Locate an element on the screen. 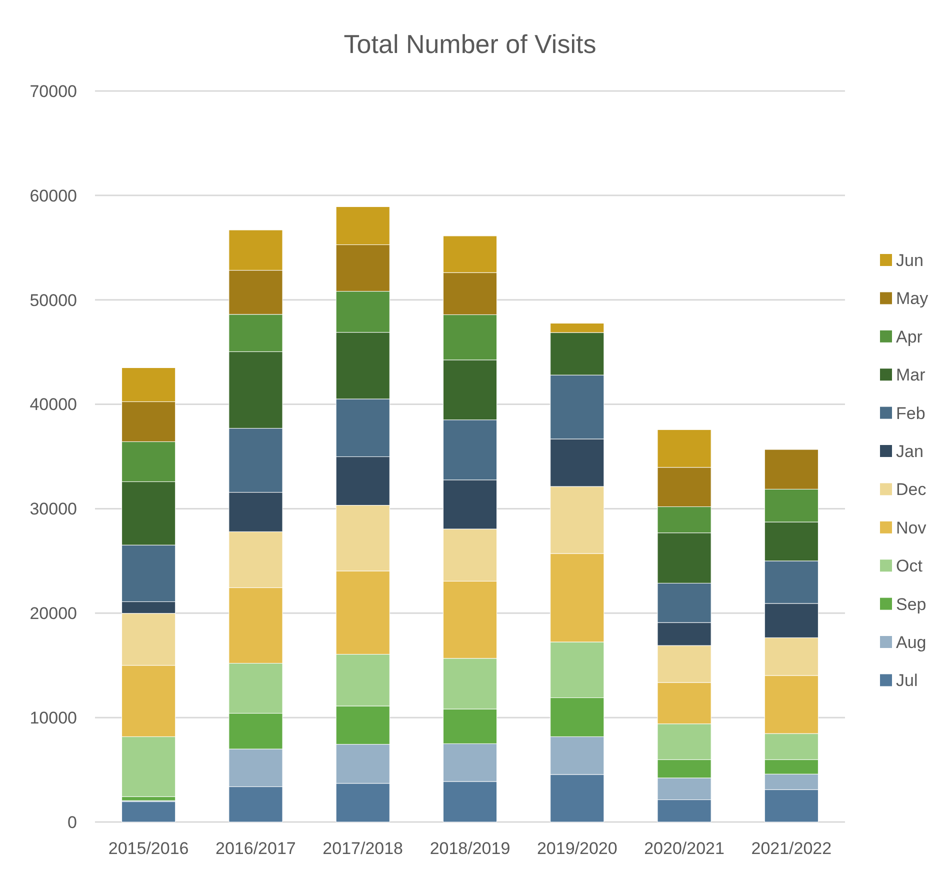 Image resolution: width=944 pixels, height=869 pixels. y-tick-label: 30000 is located at coordinates (53, 509).